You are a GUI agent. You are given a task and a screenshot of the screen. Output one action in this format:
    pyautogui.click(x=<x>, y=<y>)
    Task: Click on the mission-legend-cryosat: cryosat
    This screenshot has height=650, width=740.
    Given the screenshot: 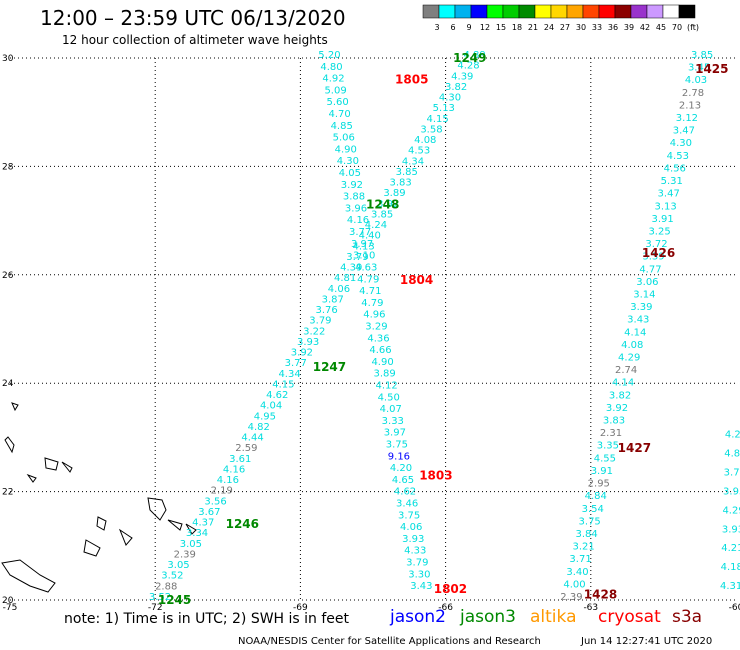 What is the action you would take?
    pyautogui.click(x=629, y=617)
    